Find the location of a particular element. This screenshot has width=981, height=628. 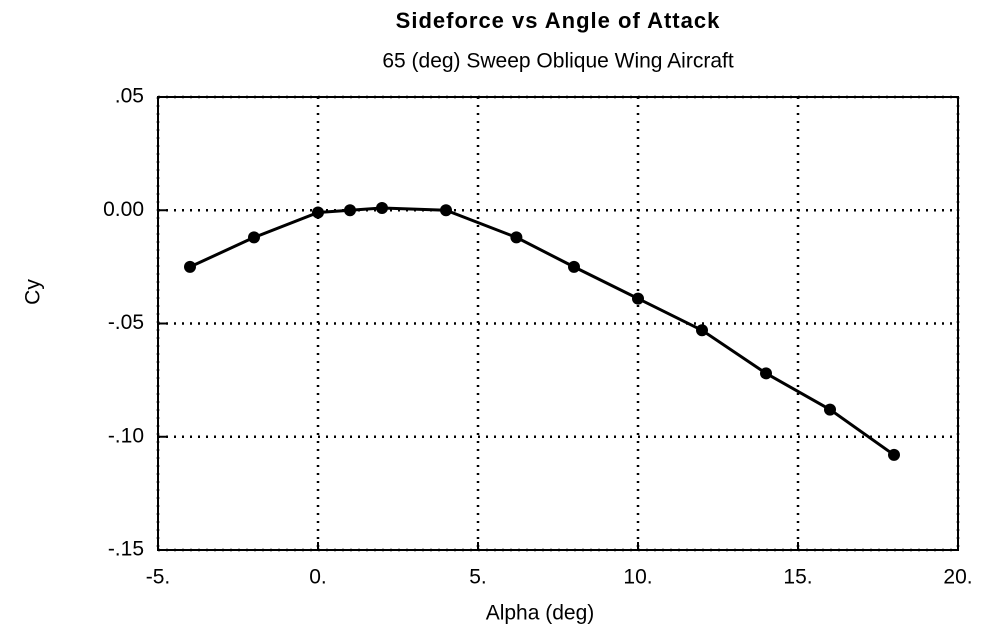

y-axis-label: Cy is located at coordinates (33, 292).